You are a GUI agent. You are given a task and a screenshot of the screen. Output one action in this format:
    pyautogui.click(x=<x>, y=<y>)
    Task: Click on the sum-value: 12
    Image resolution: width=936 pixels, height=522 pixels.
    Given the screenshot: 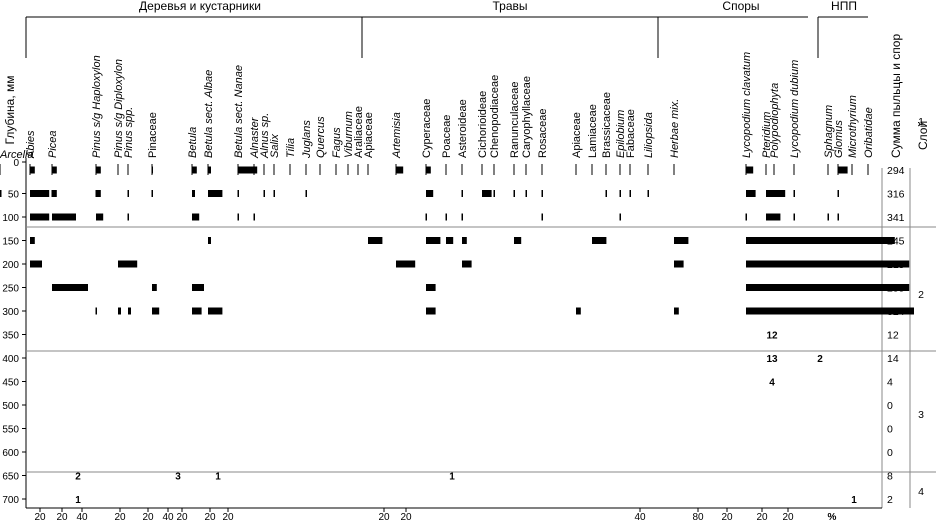 What is the action you would take?
    pyautogui.click(x=893, y=336)
    